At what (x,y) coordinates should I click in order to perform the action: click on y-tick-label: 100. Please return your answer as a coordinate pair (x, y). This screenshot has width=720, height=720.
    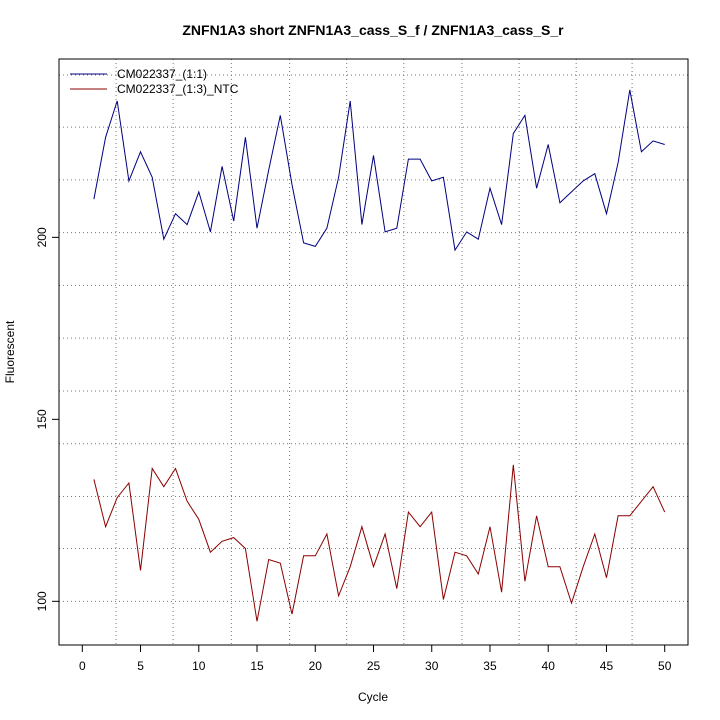
    Looking at the image, I should click on (42, 601).